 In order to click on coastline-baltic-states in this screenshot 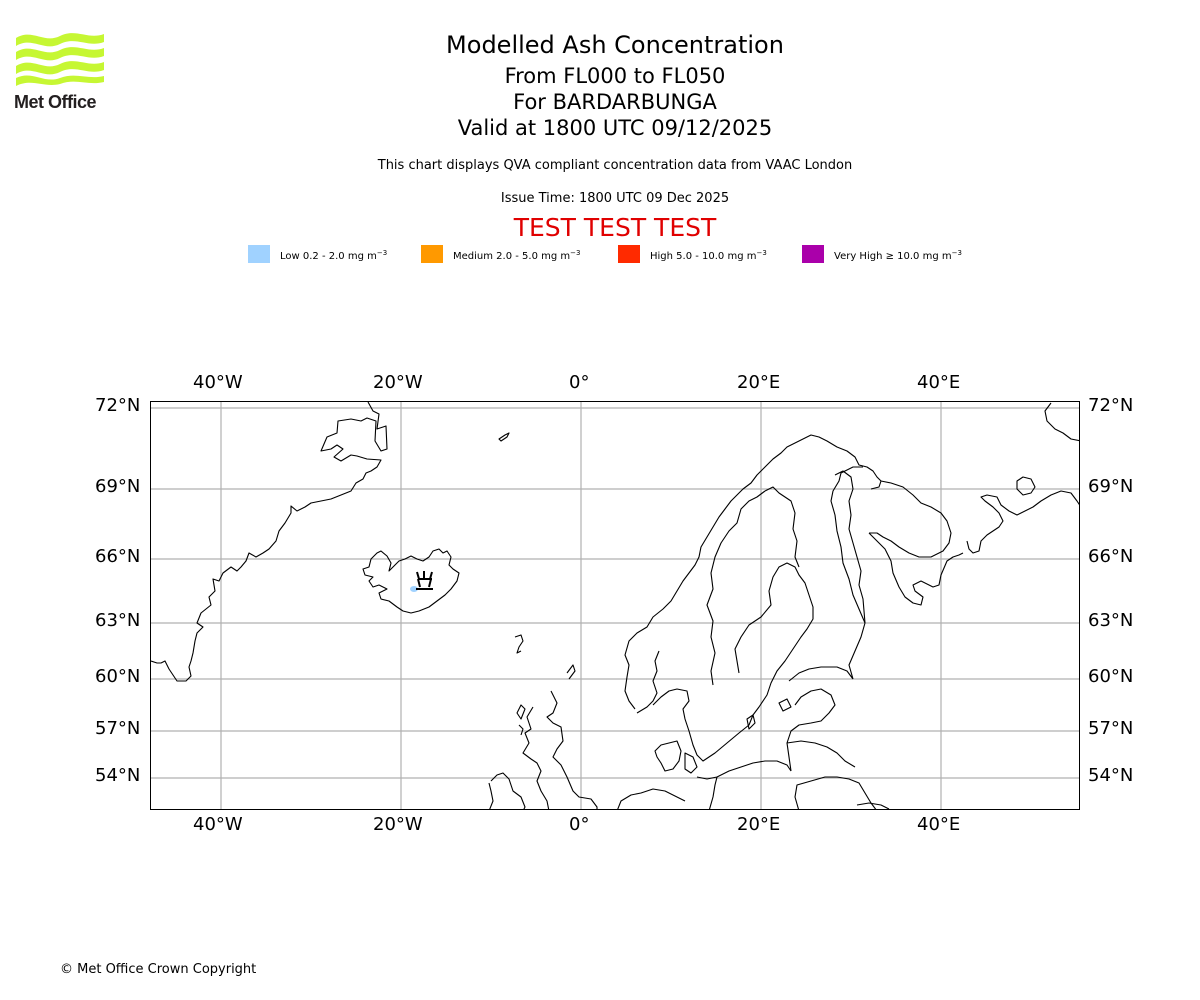, I will do `click(821, 730)`.